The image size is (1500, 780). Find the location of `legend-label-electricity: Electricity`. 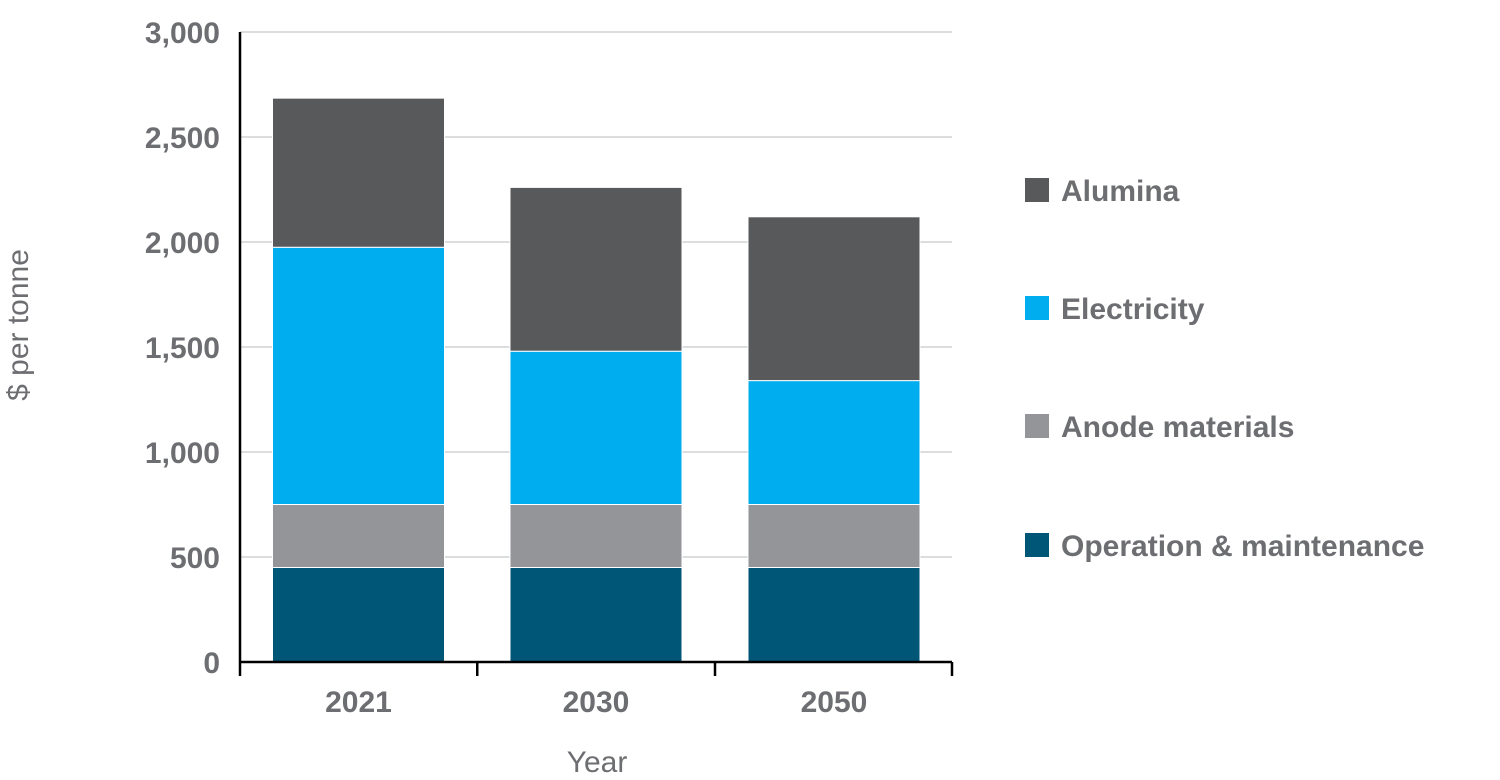

legend-label-electricity: Electricity is located at coordinates (1133, 309).